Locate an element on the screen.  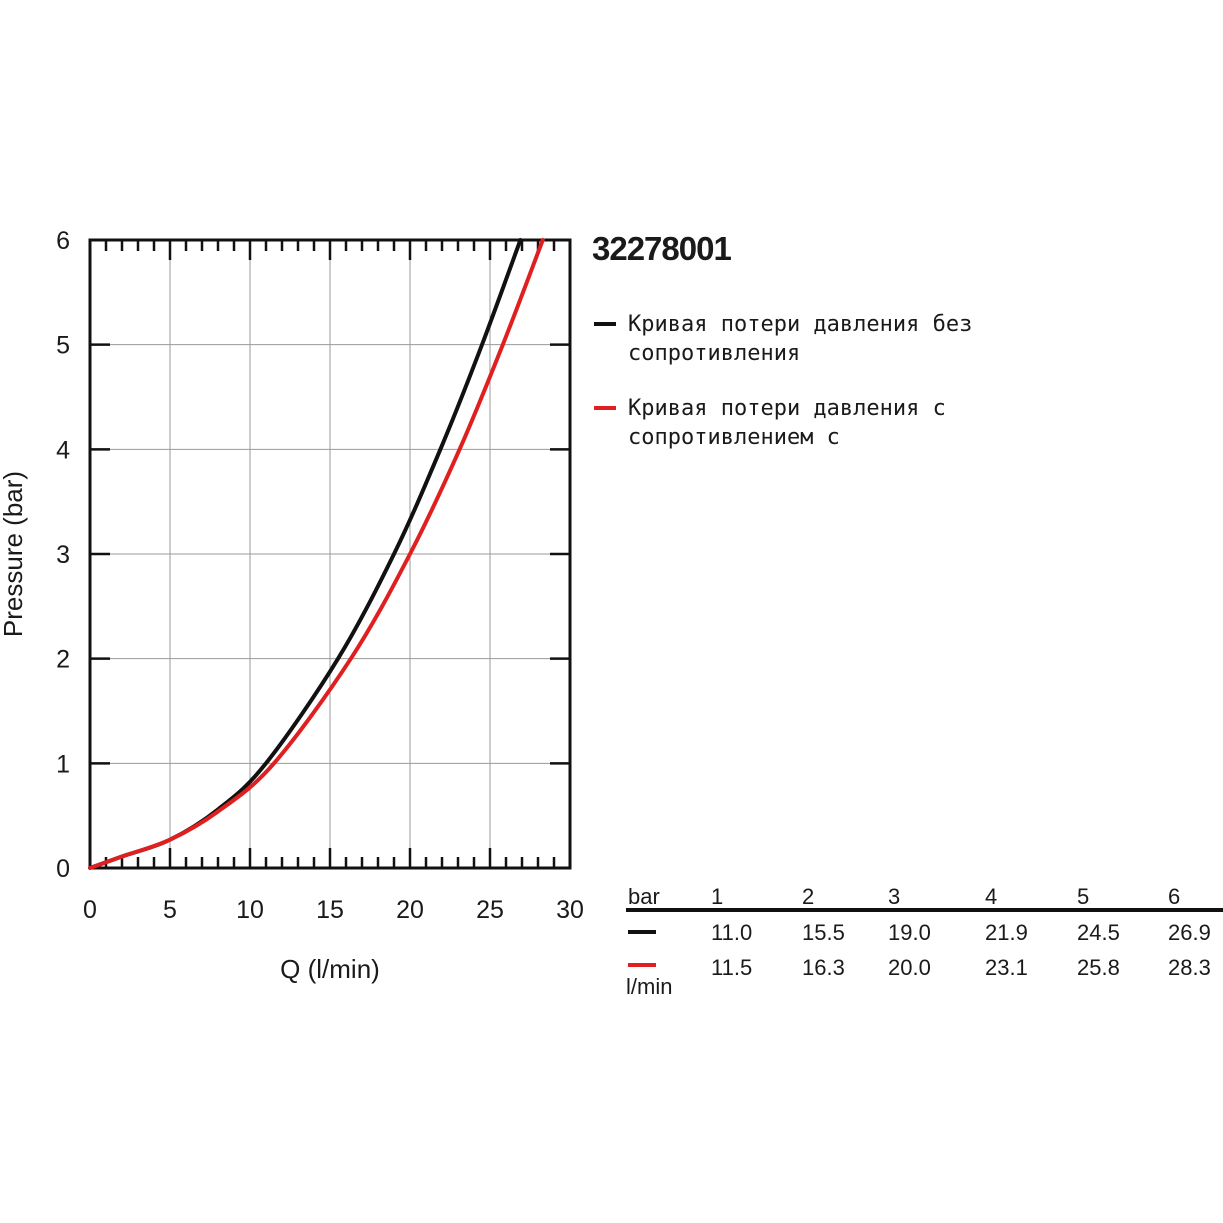
x-tick-label: 5 is located at coordinates (170, 910).